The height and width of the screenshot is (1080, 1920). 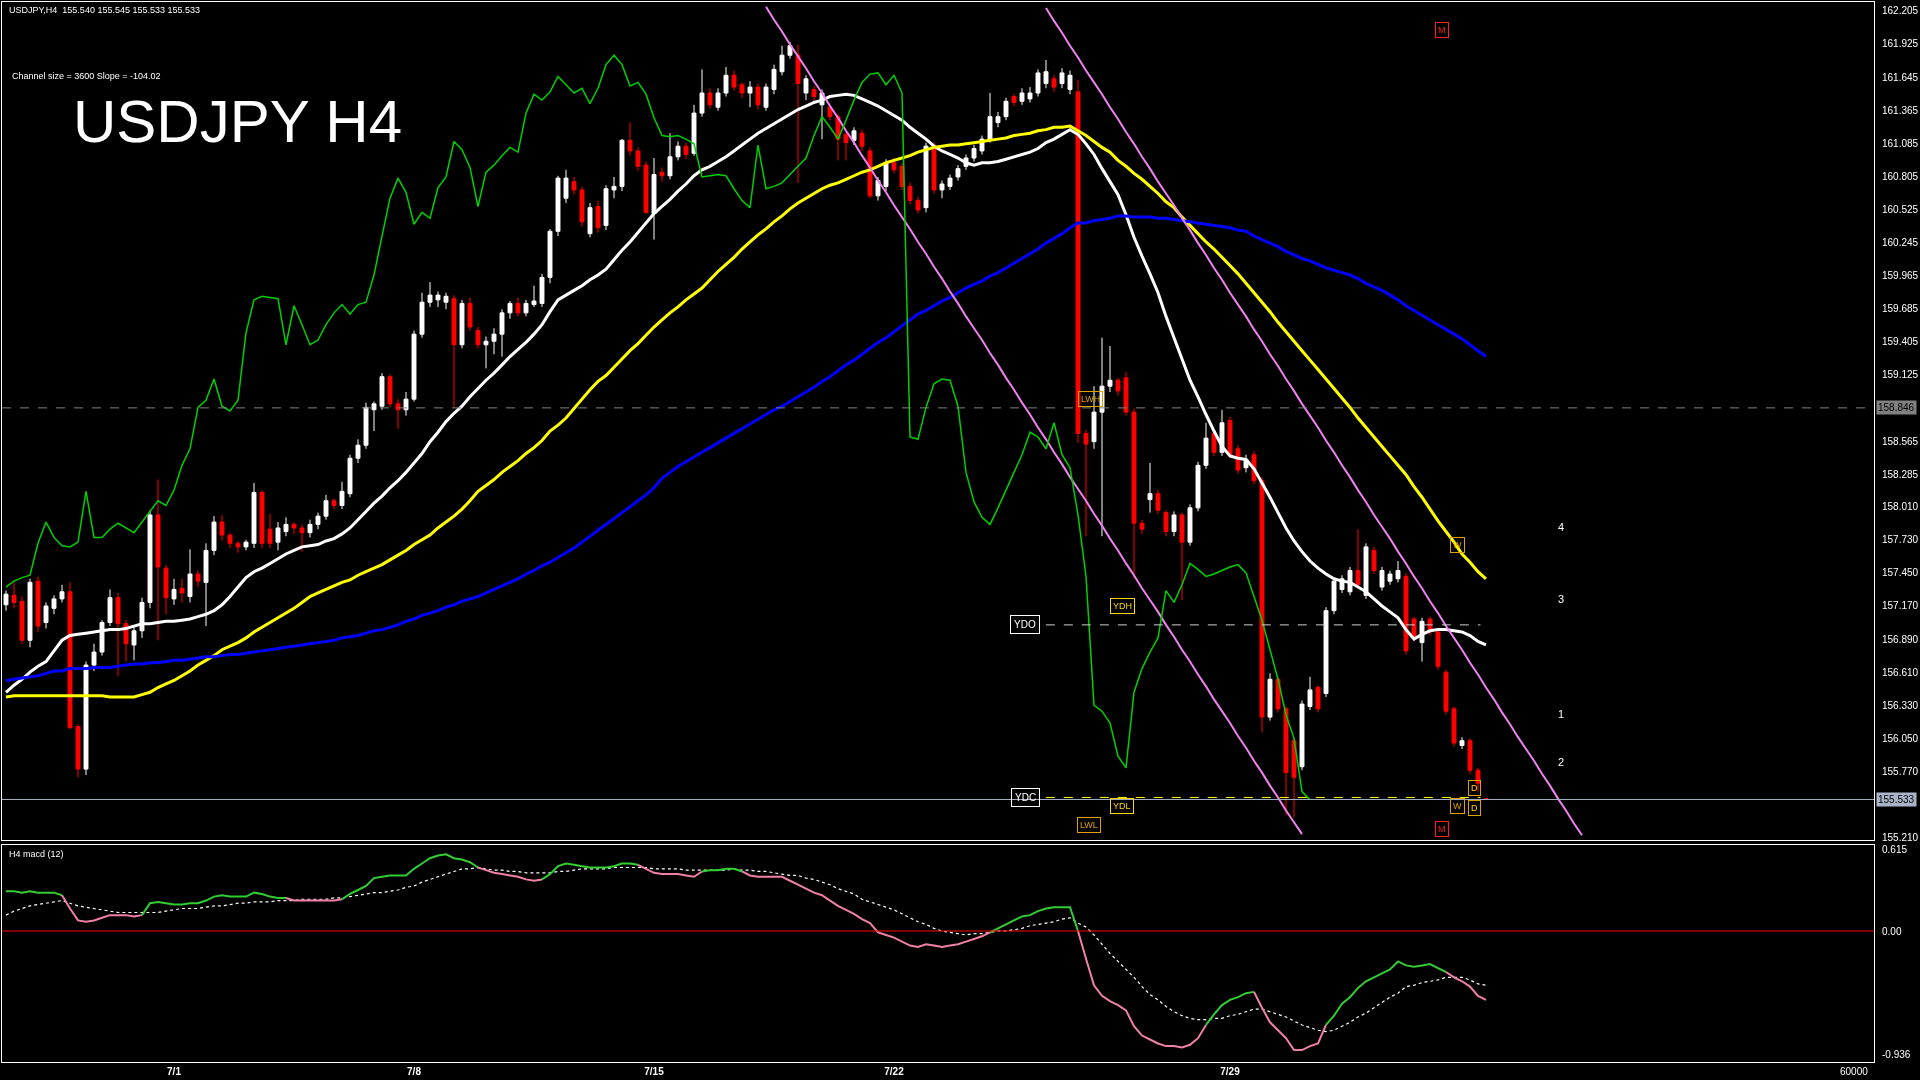 I want to click on text: 60000, so click(x=1854, y=1071).